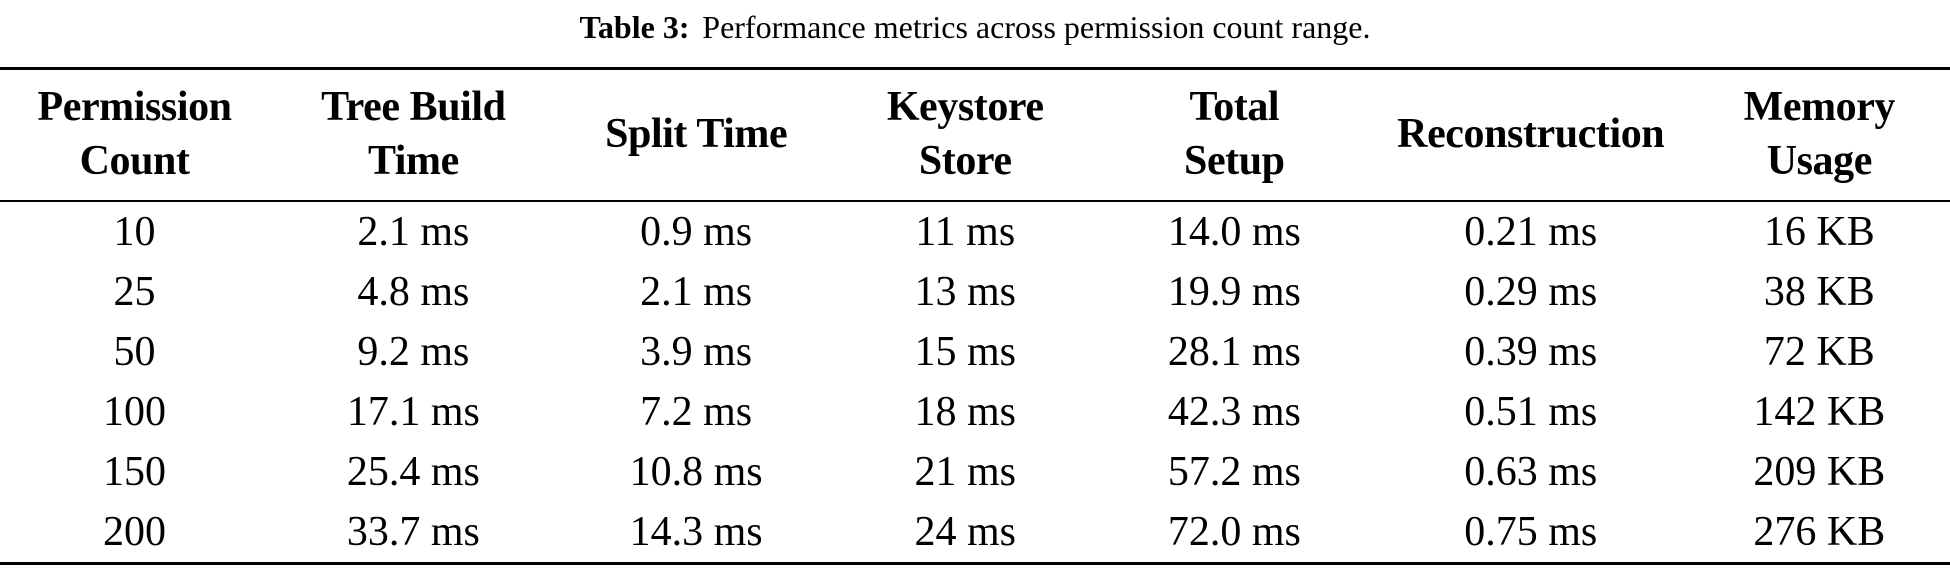  I want to click on table-cell: 25, so click(134, 291).